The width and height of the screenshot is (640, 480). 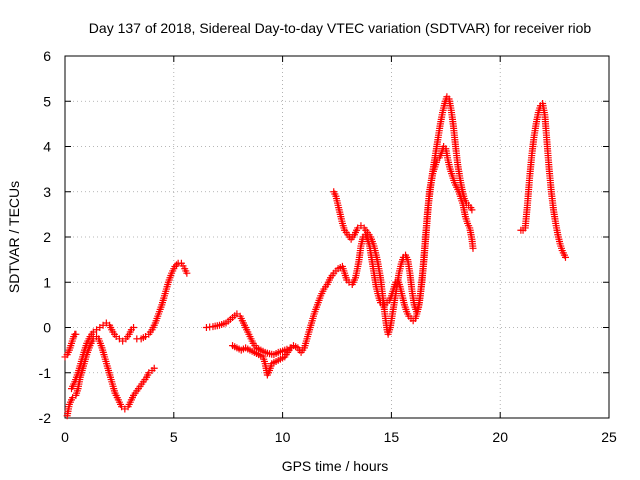 I want to click on x-tick-label: 20, so click(x=500, y=437).